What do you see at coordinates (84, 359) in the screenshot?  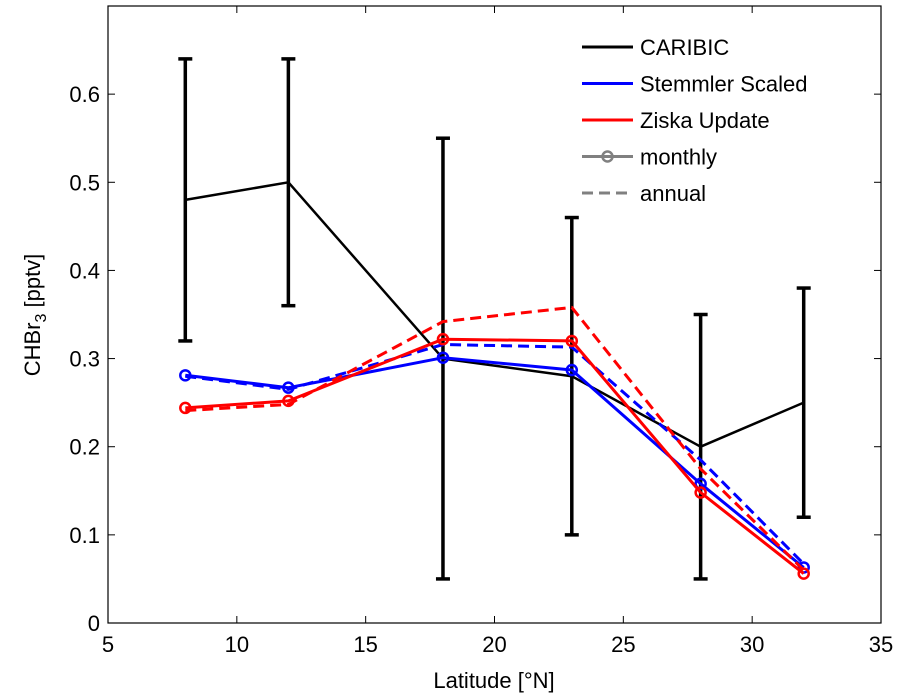 I see `y-tick-label: 0.3` at bounding box center [84, 359].